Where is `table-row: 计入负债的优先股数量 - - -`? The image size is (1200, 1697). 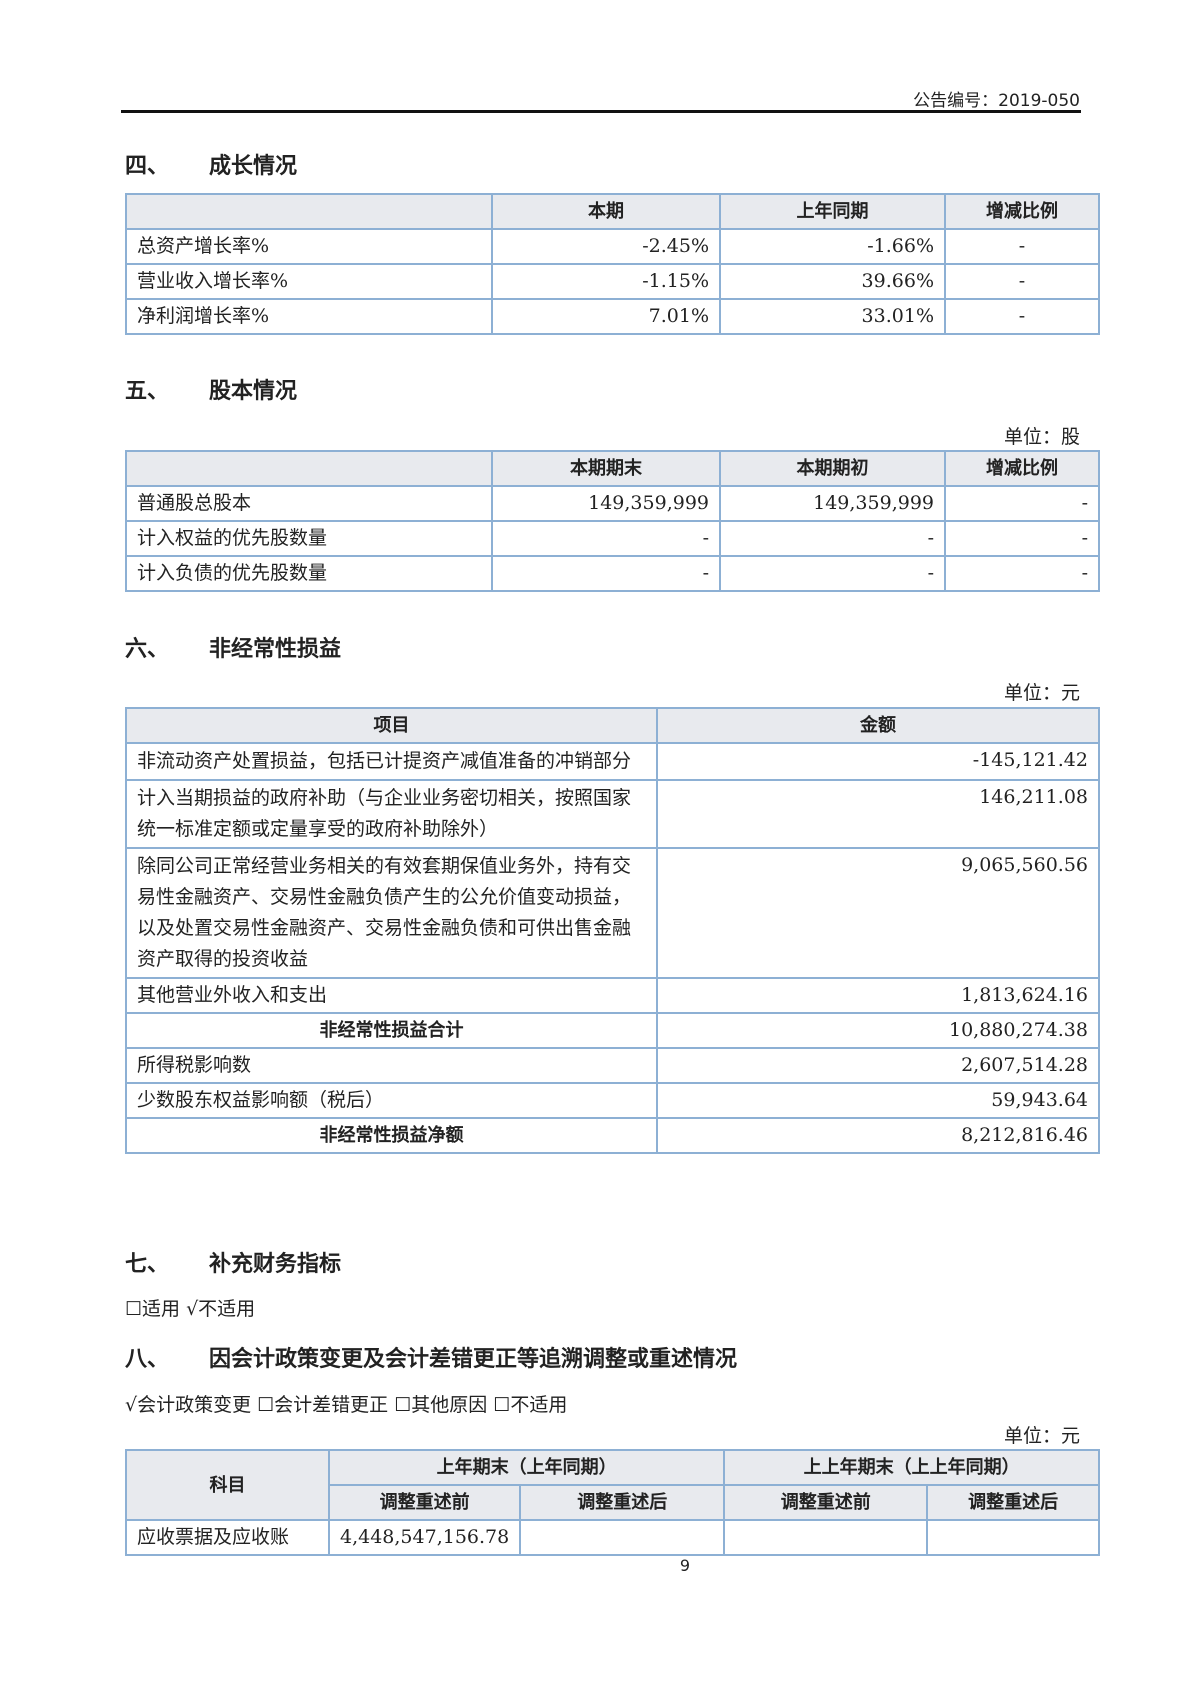 table-row: 计入负债的优先股数量 - - - is located at coordinates (612, 573).